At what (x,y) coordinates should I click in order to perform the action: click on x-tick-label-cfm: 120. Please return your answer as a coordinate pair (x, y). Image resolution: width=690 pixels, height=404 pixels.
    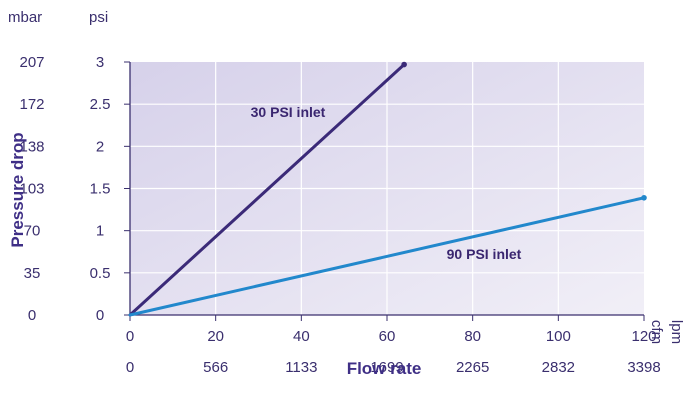
    Looking at the image, I should click on (643, 336).